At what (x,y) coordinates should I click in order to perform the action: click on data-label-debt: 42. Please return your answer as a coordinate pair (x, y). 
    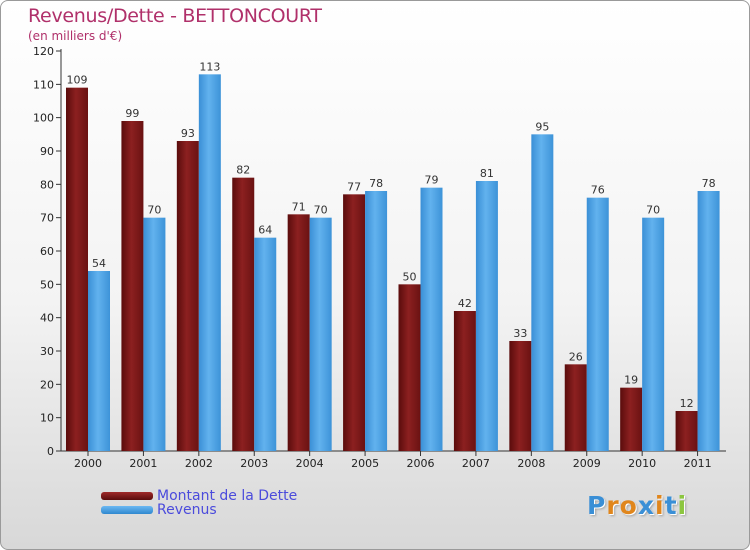
    Looking at the image, I should click on (465, 303).